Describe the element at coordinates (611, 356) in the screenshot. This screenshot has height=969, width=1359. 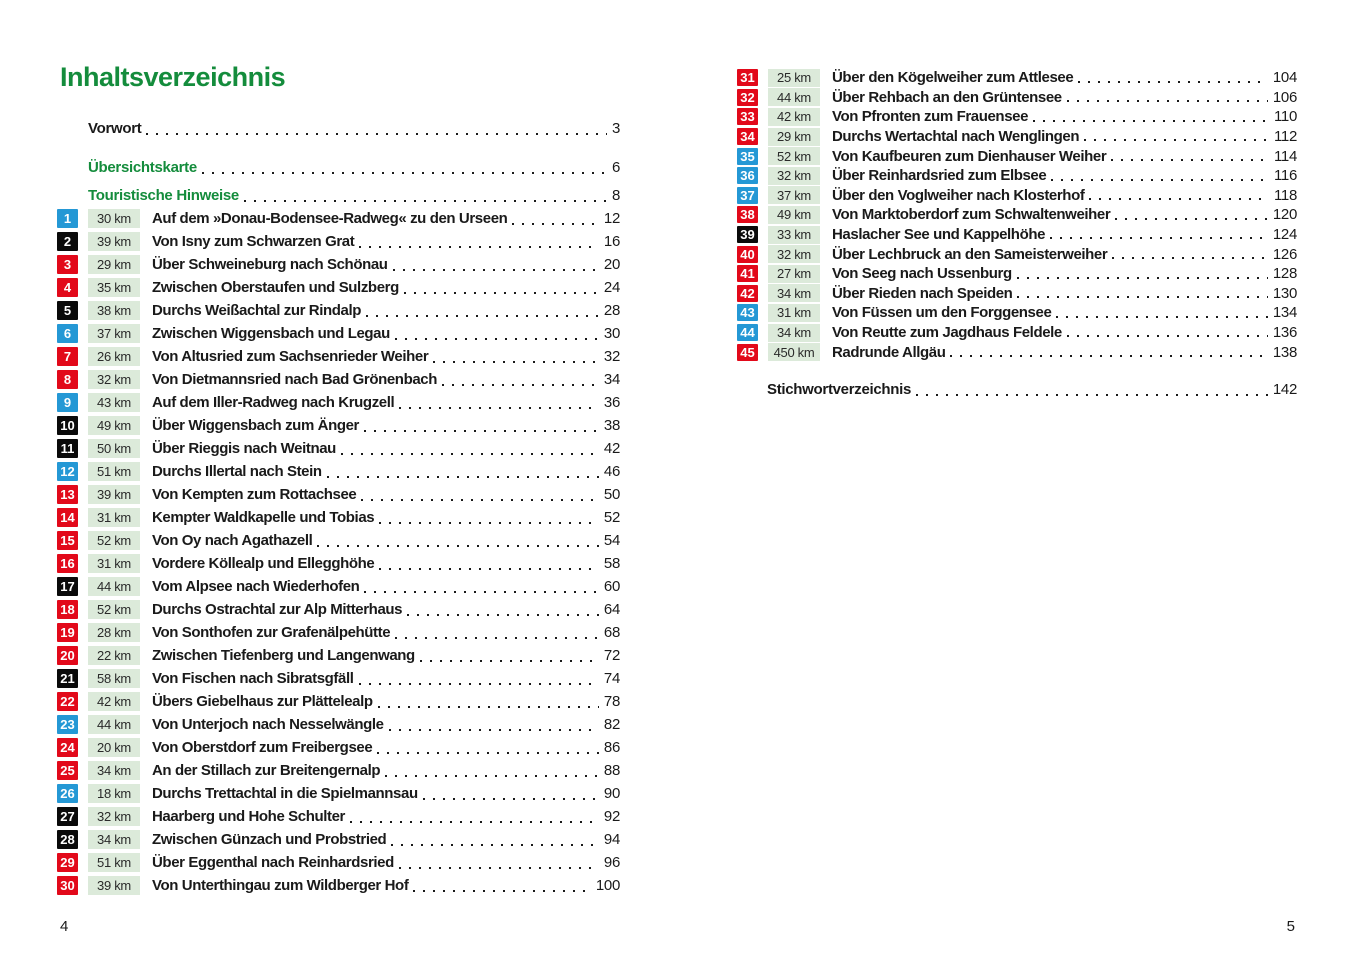
I see `page-ref: 32` at that location.